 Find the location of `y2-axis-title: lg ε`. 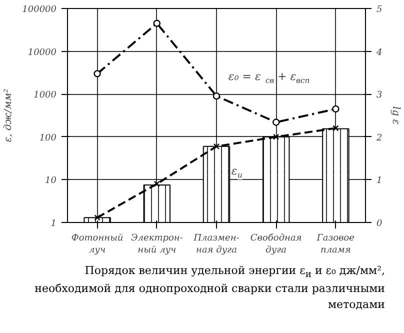

y2-axis-title: lg ε is located at coordinates (396, 115).